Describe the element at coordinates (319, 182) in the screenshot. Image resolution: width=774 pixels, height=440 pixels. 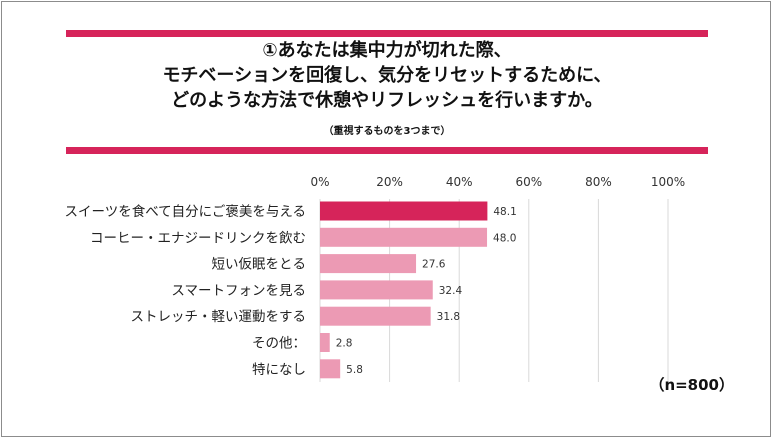
I see `x-tick-label: 0%` at that location.